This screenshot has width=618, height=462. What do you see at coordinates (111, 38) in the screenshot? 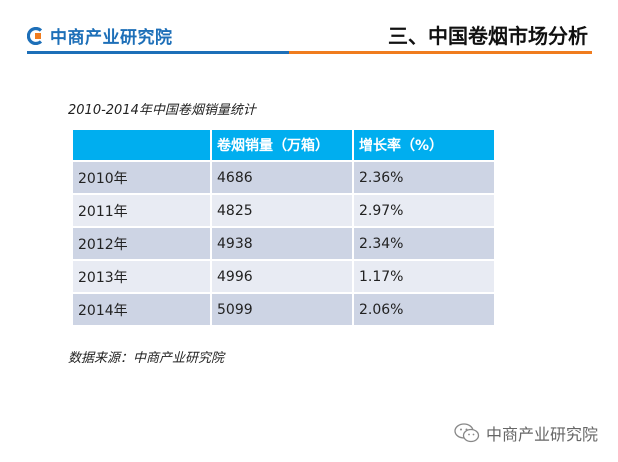
I see `logo-text: 中商产业研究院` at bounding box center [111, 38].